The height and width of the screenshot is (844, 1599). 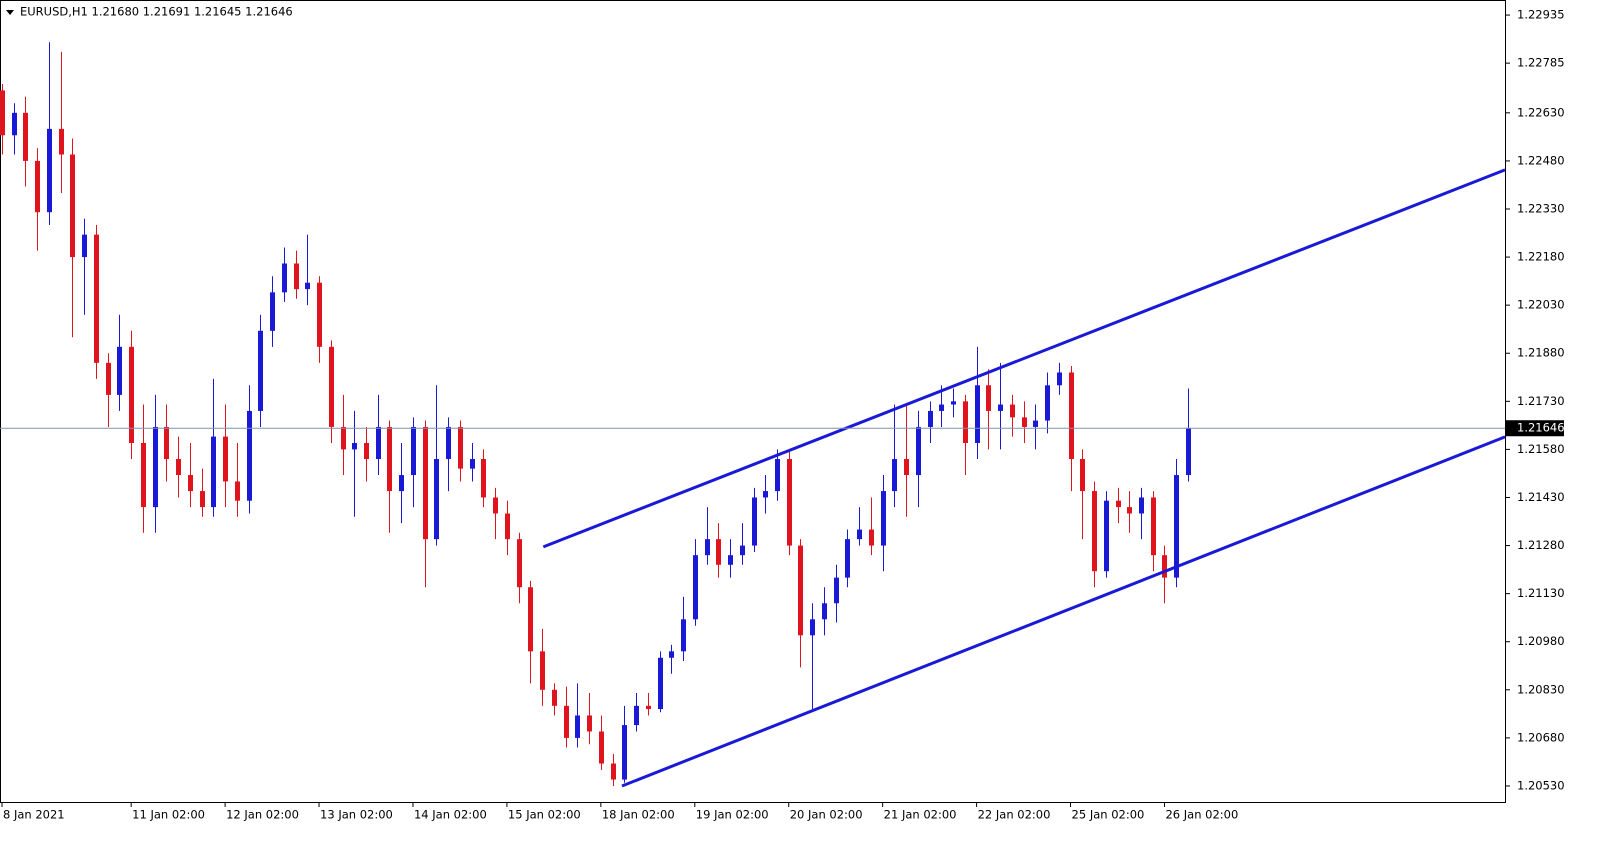 What do you see at coordinates (1541, 112) in the screenshot?
I see `y-tick-label: 1.22630` at bounding box center [1541, 112].